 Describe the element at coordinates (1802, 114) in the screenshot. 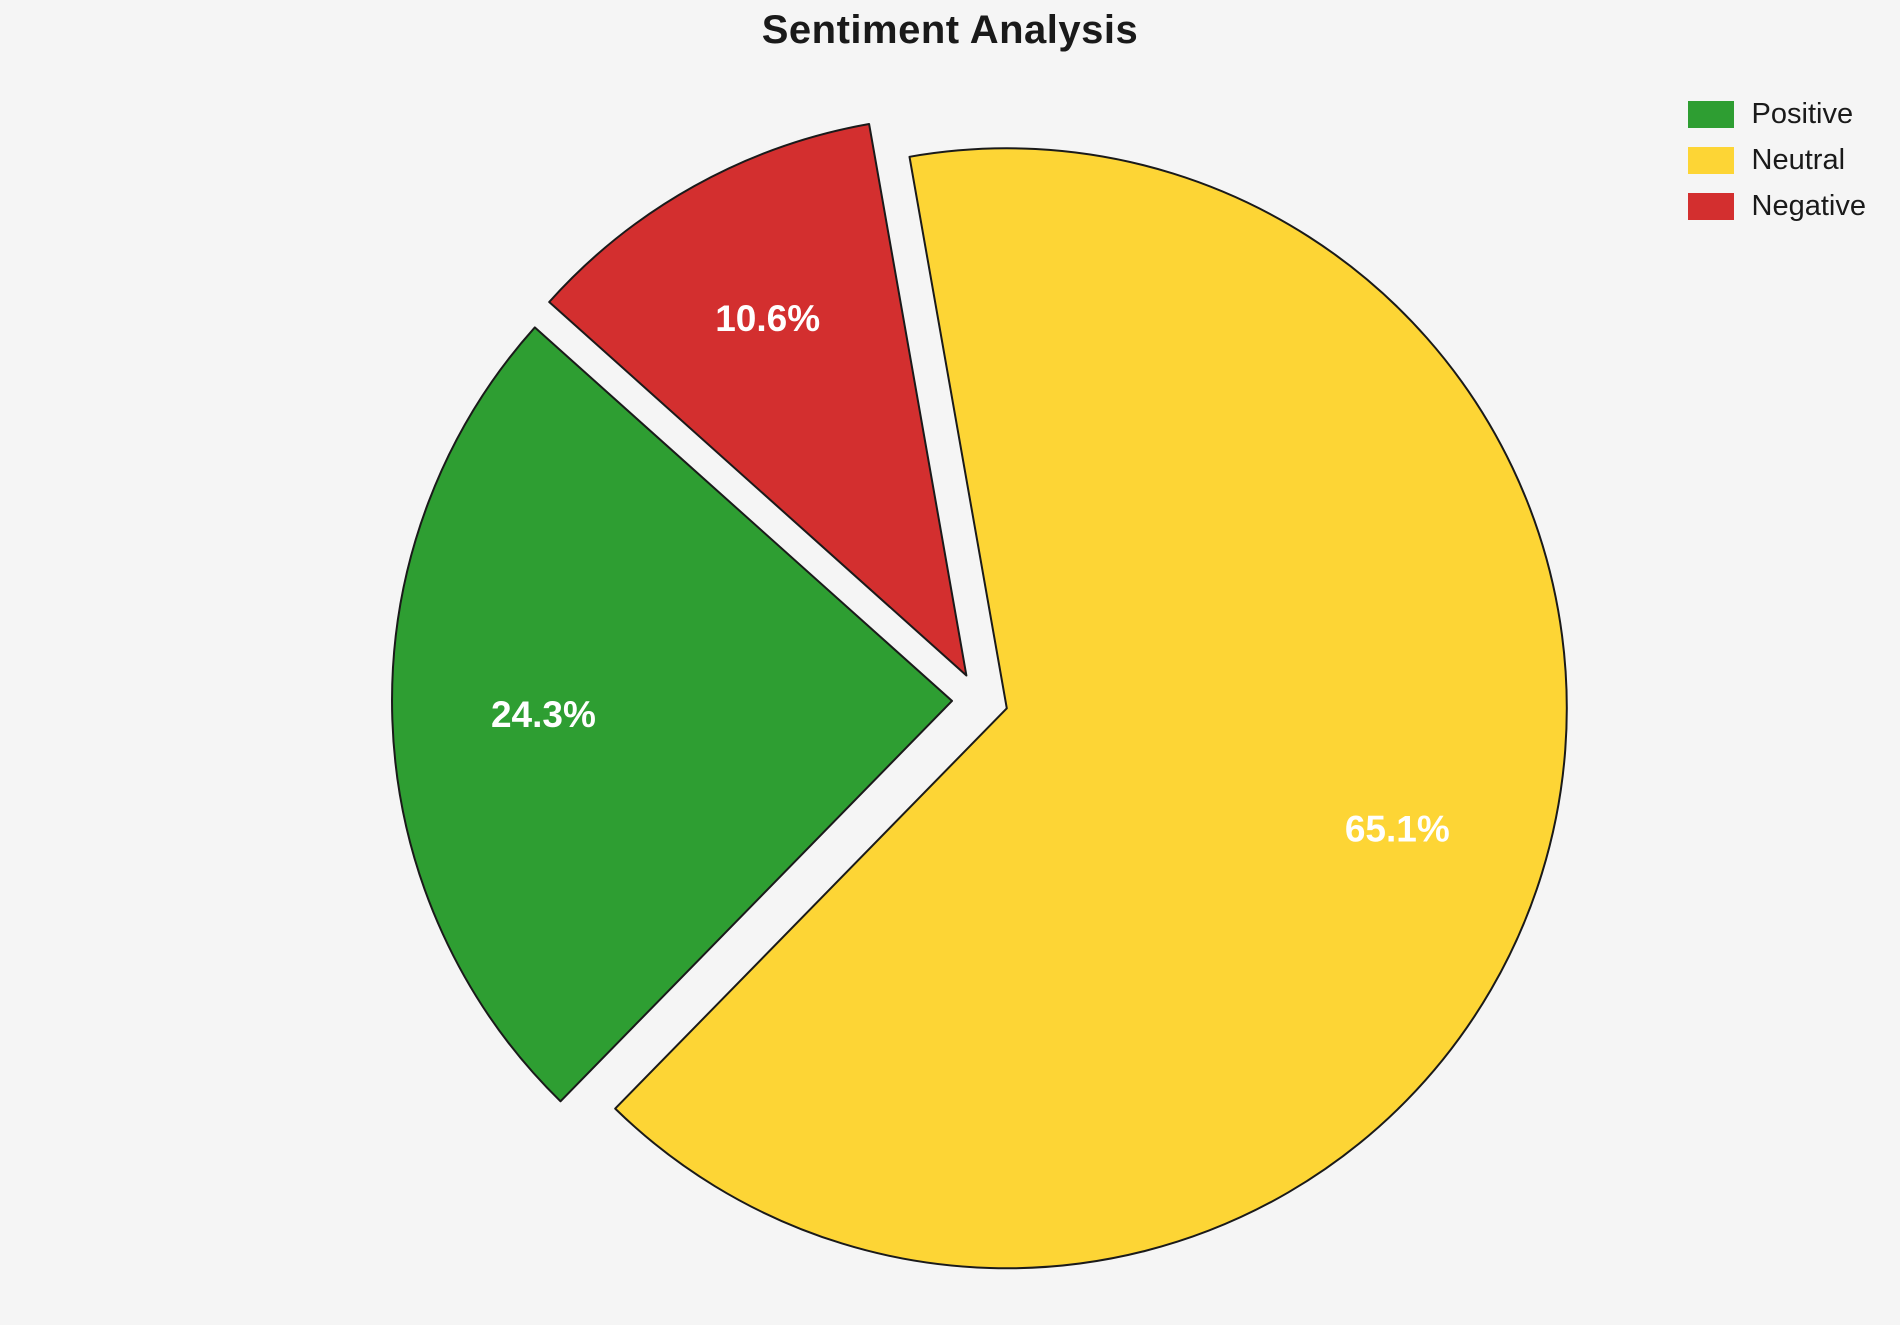

I see `legend-label-positive: Positive` at that location.